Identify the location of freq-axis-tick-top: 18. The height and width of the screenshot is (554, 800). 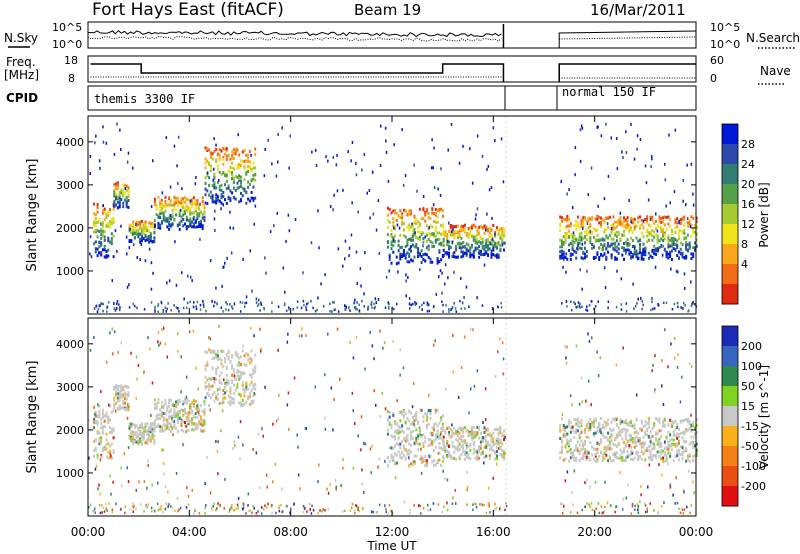
(71, 60).